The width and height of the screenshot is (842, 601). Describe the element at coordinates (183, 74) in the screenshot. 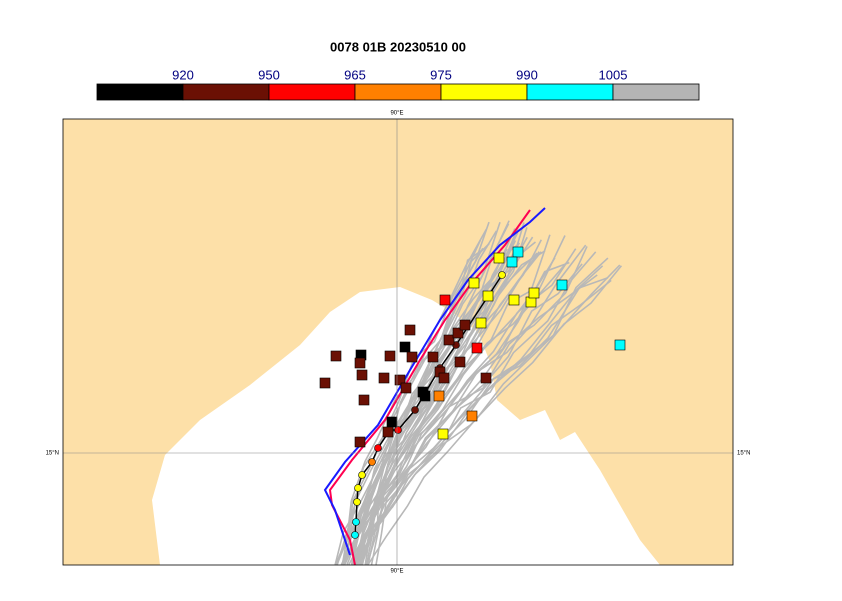

I see `colorbar-label: 920` at that location.